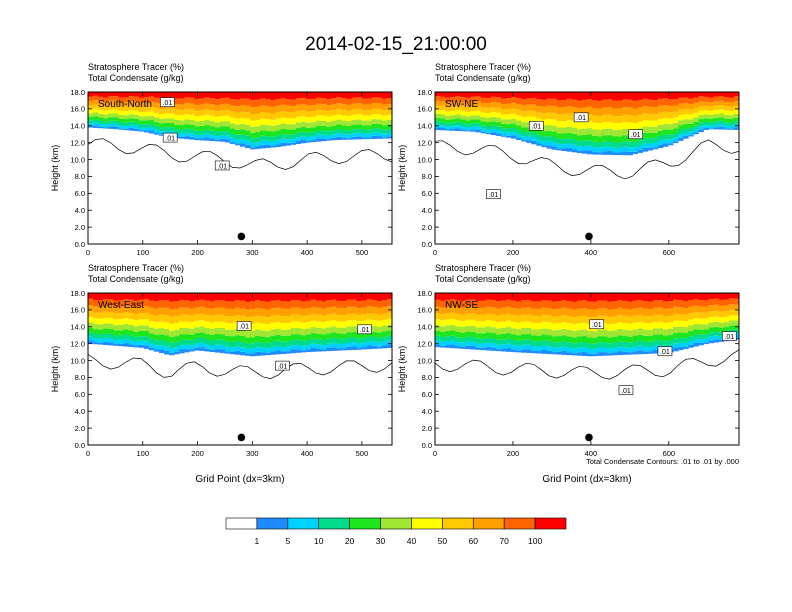 The width and height of the screenshot is (792, 612). What do you see at coordinates (241, 437) in the screenshot?
I see `location-dot` at bounding box center [241, 437].